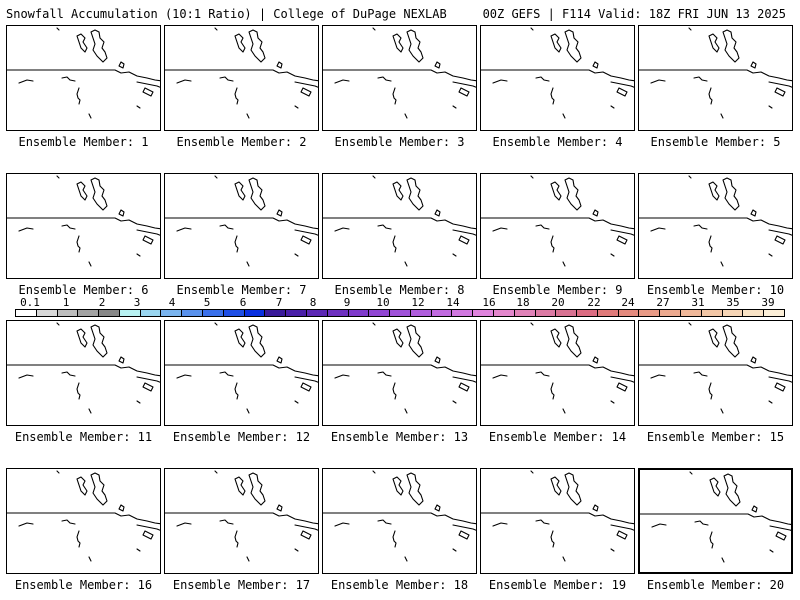 The height and width of the screenshot is (600, 800). Describe the element at coordinates (715, 290) in the screenshot. I see `ensemble-member-label: Ensemble Member: 10` at that location.